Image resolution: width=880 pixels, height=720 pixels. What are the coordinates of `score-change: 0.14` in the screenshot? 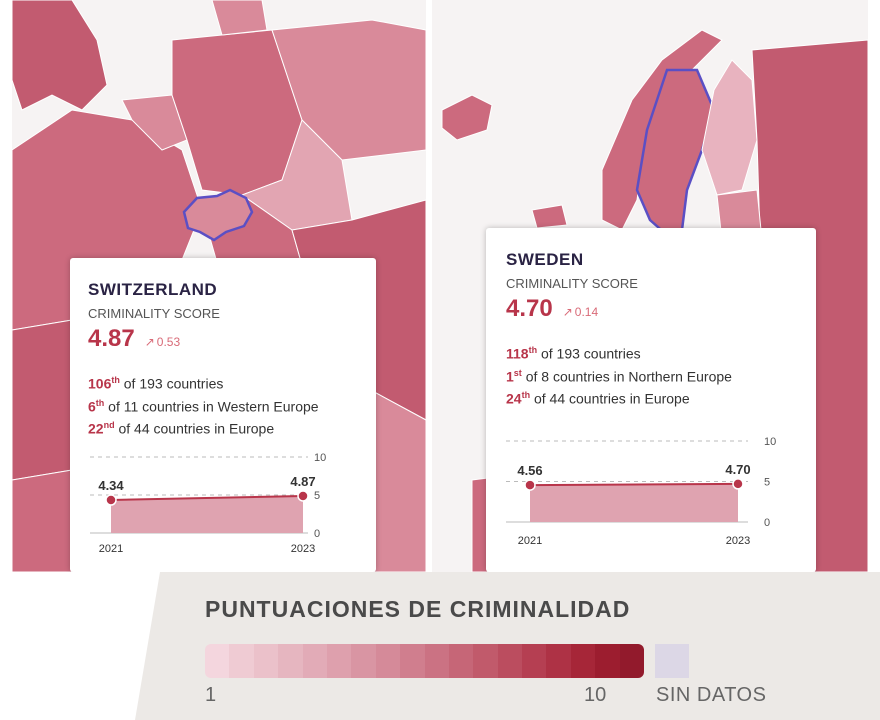 It's located at (586, 312).